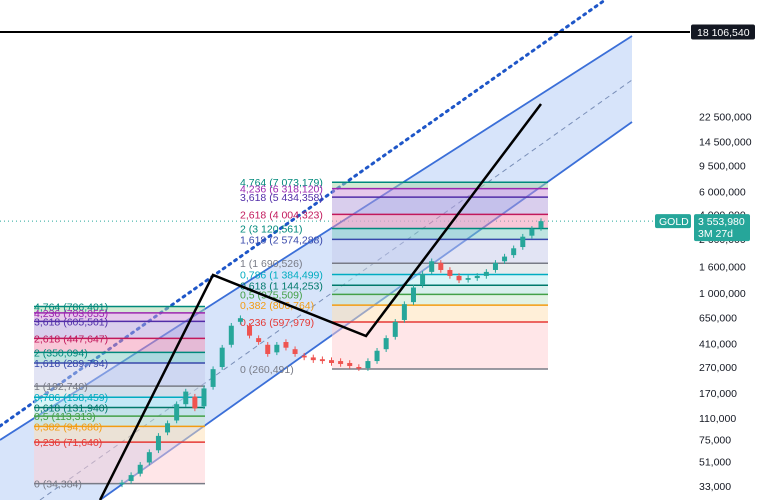 This screenshot has height=500, width=758. I want to click on fib-level-label: 1 (192,740), so click(61, 387).